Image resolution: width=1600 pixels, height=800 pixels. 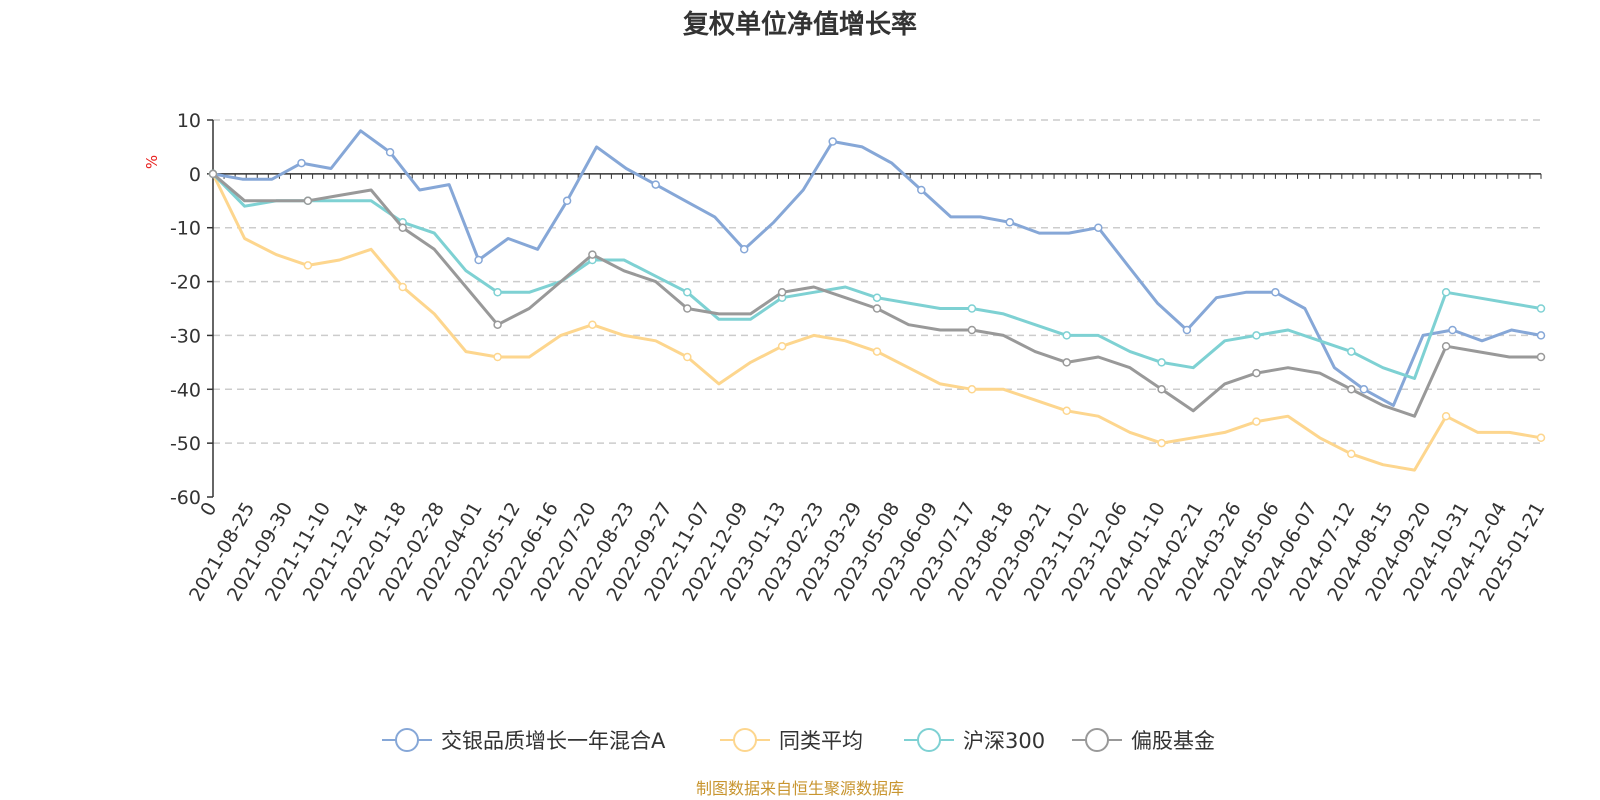 I want to click on y-tick-label: -50, so click(x=185, y=444).